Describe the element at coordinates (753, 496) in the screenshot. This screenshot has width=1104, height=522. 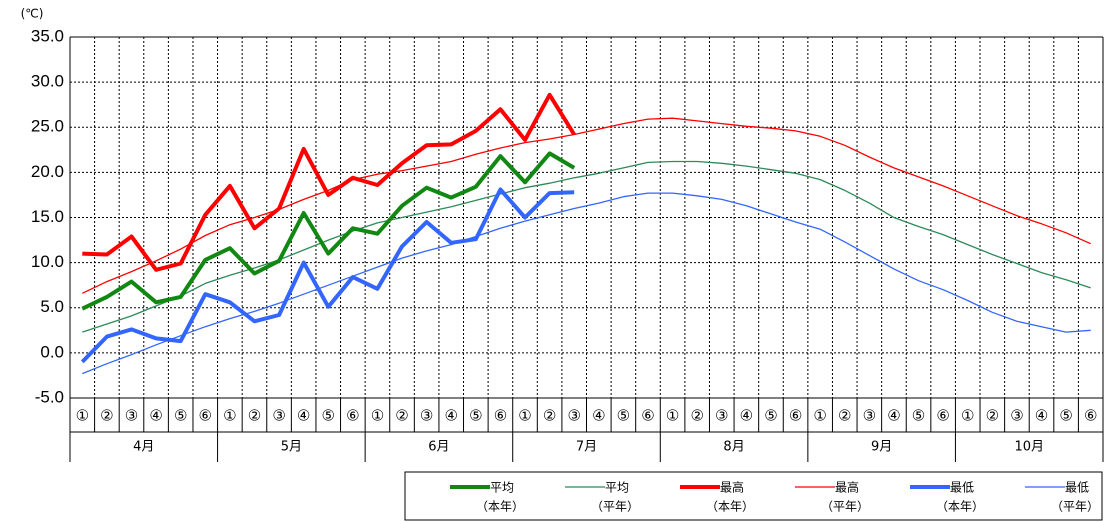
I see `legend-box` at that location.